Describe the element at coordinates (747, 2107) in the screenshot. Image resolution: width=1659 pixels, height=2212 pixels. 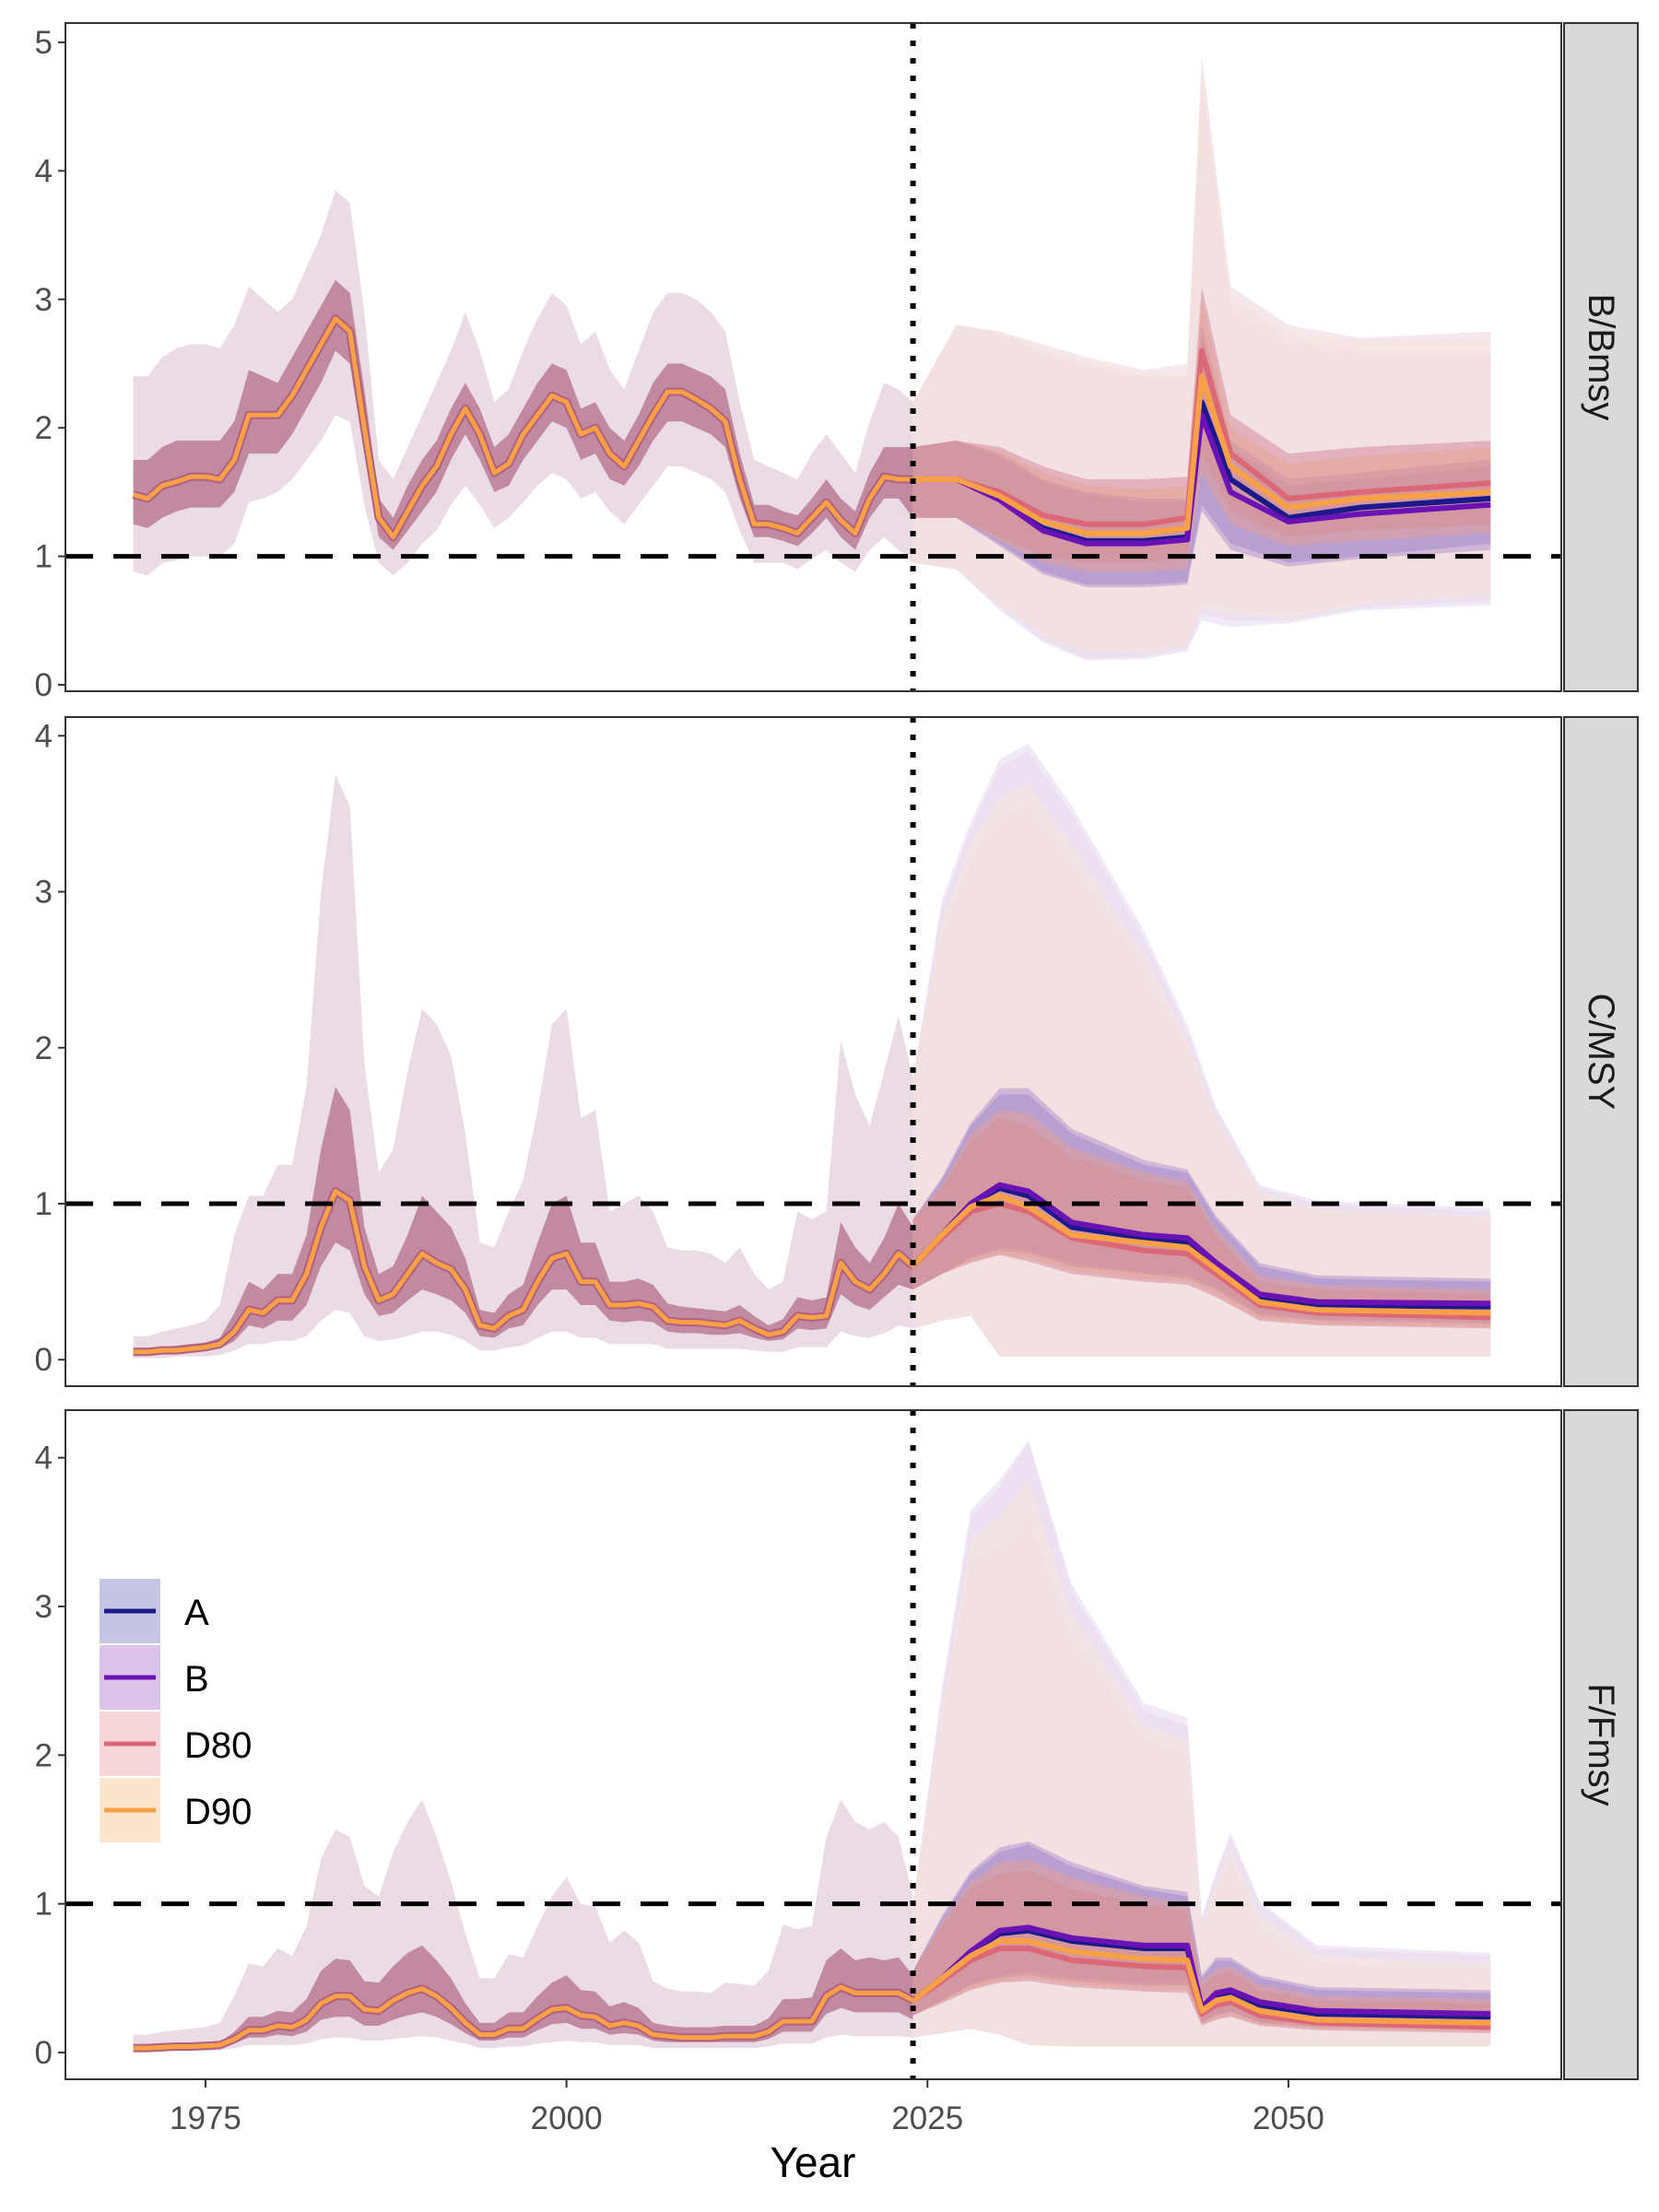
I see `x-axis: 1975 2000 2025 2050` at that location.